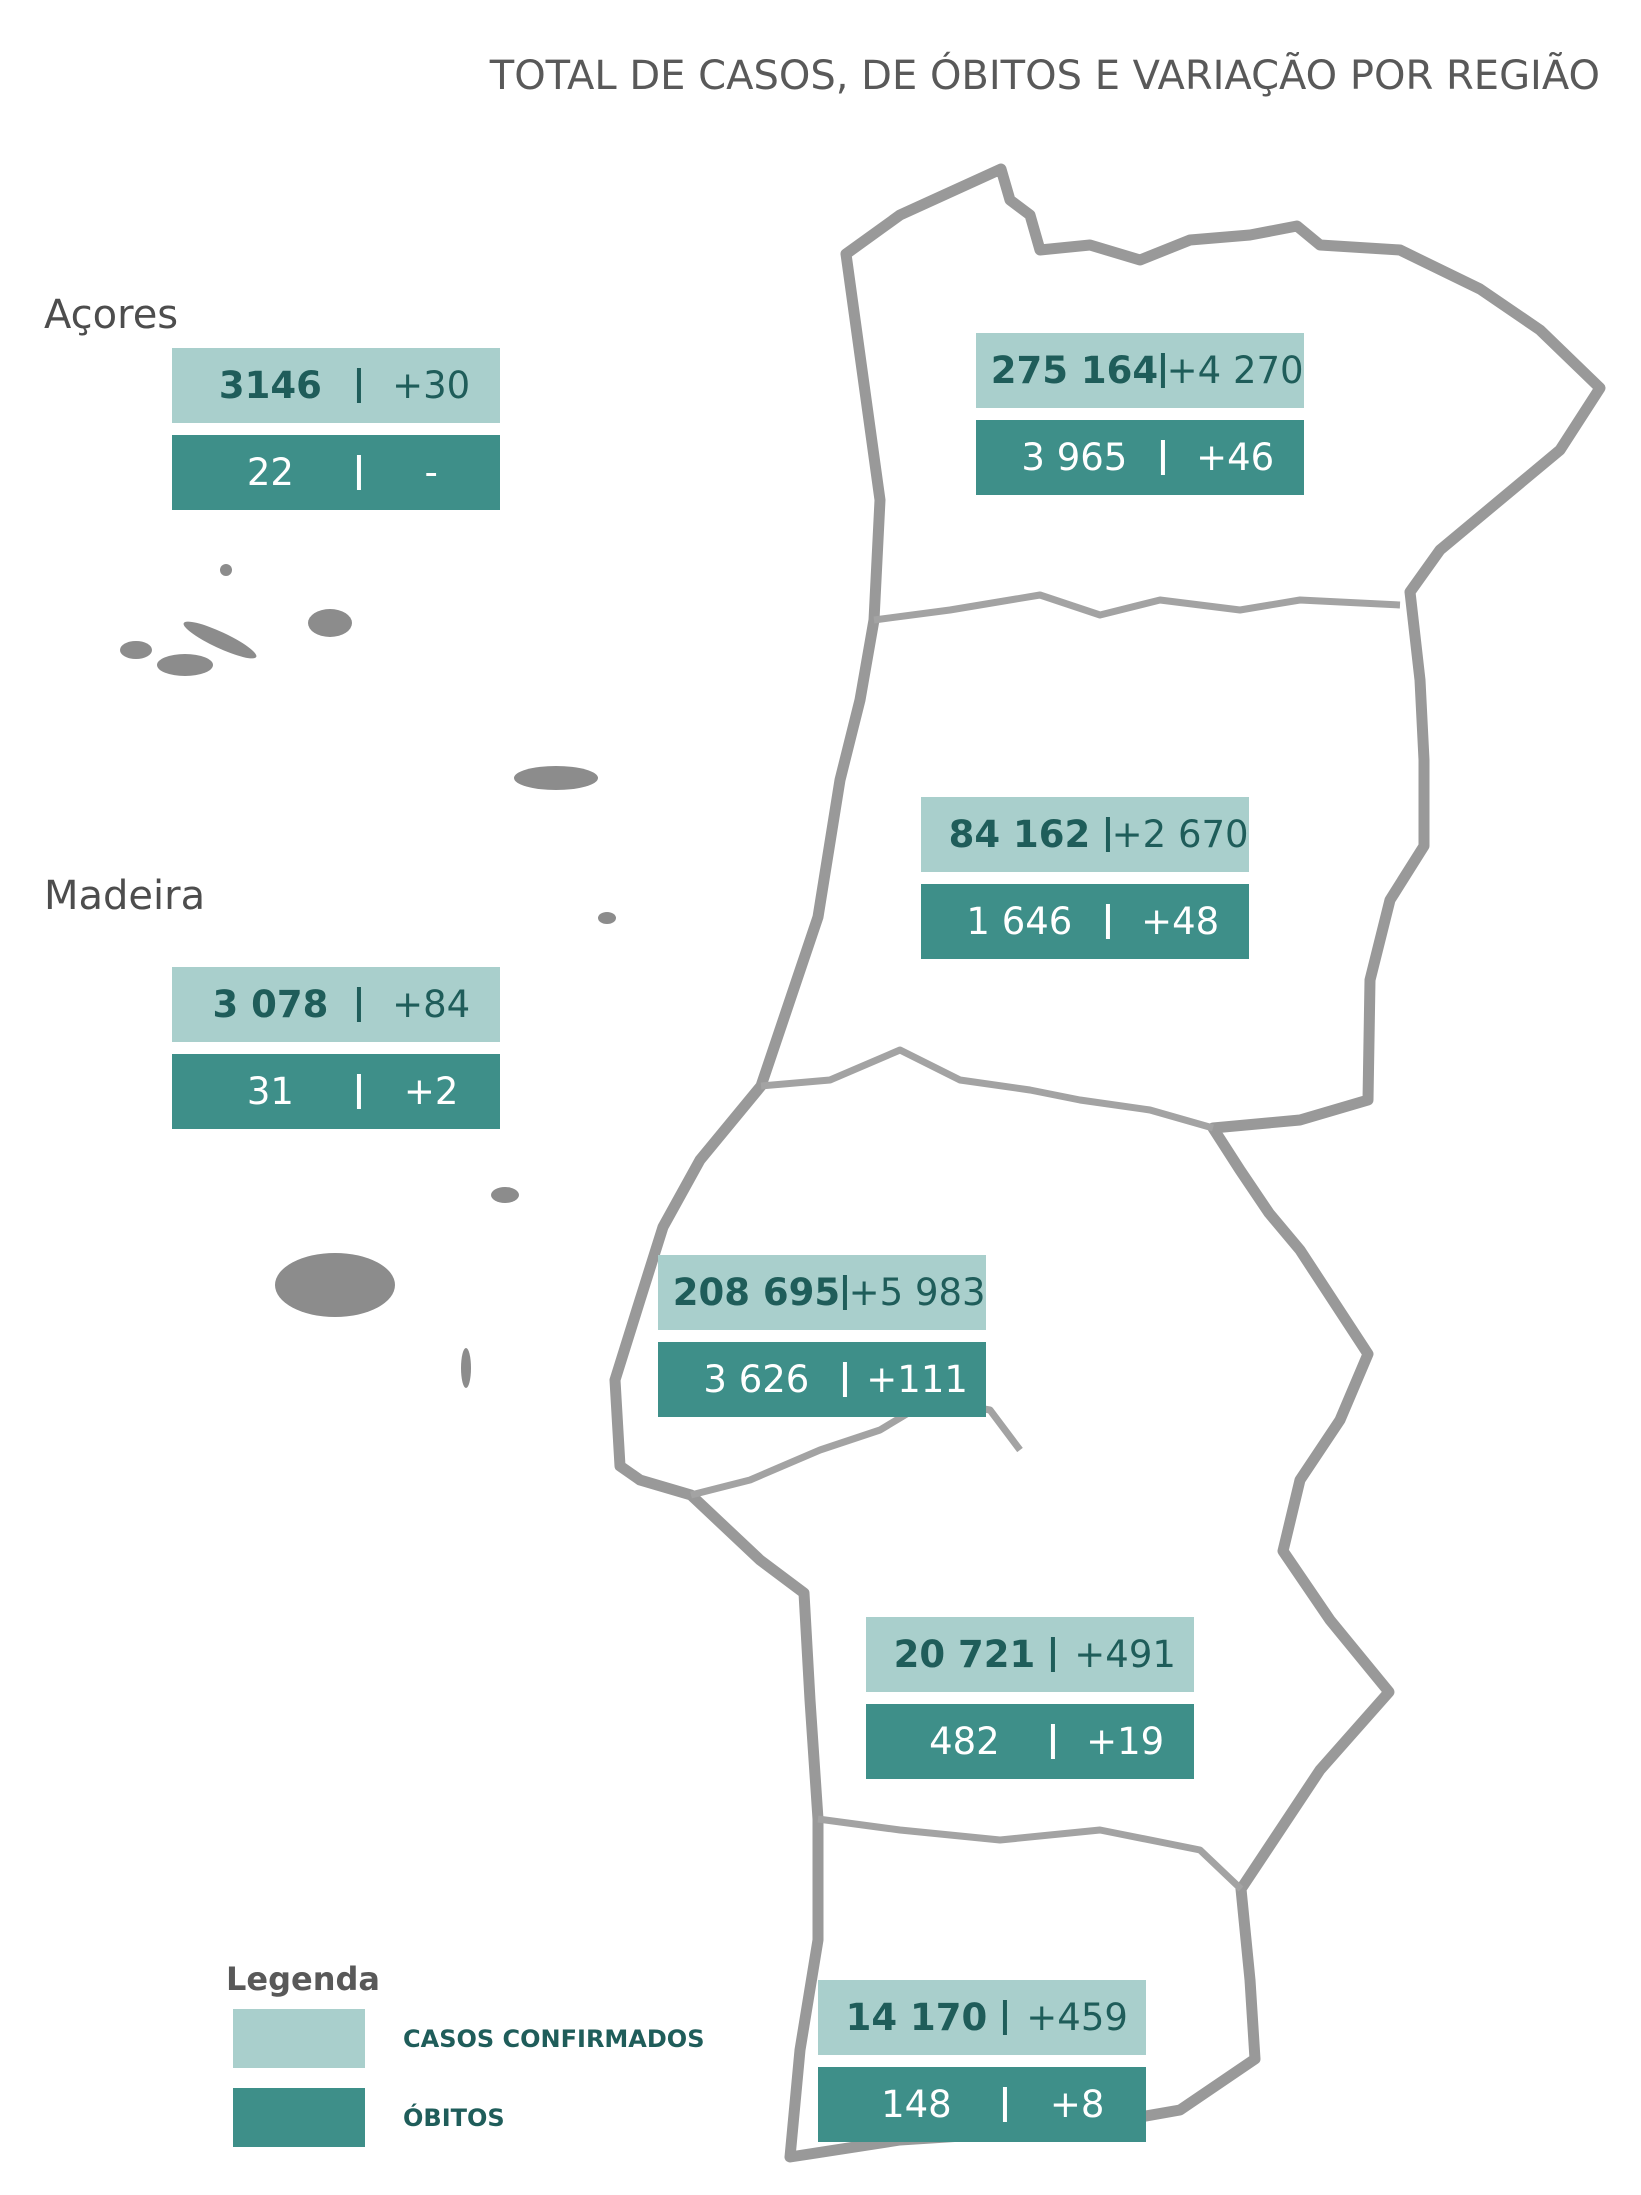 Image resolution: width=1641 pixels, height=2195 pixels. Describe the element at coordinates (1235, 370) in the screenshot. I see `cases_var: +4 270` at that location.